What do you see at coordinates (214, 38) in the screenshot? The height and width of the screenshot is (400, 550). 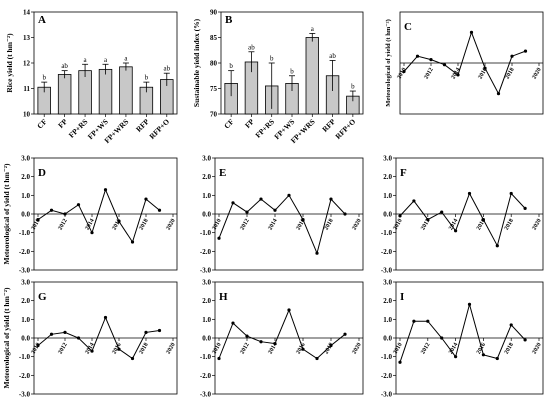 I see `y-tick-label: 85` at bounding box center [214, 38].